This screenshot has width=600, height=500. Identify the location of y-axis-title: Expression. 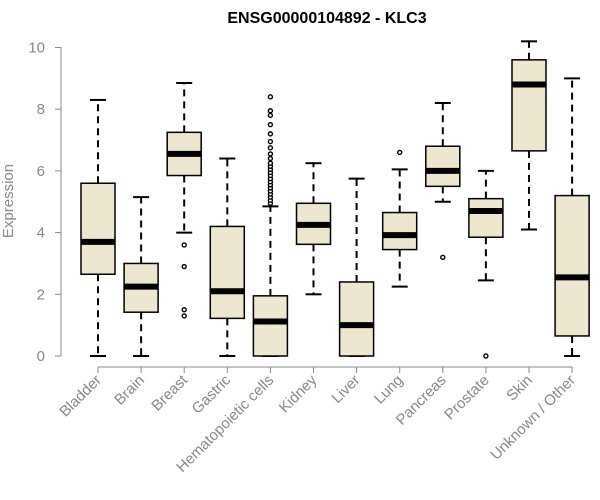
(8, 201).